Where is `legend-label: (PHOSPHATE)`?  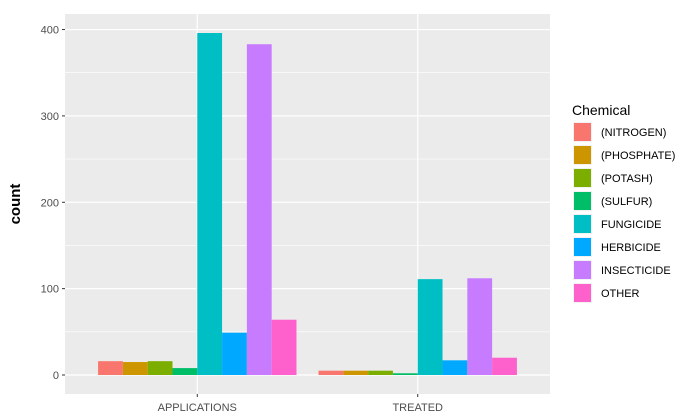
legend-label: (PHOSPHATE) is located at coordinates (638, 156).